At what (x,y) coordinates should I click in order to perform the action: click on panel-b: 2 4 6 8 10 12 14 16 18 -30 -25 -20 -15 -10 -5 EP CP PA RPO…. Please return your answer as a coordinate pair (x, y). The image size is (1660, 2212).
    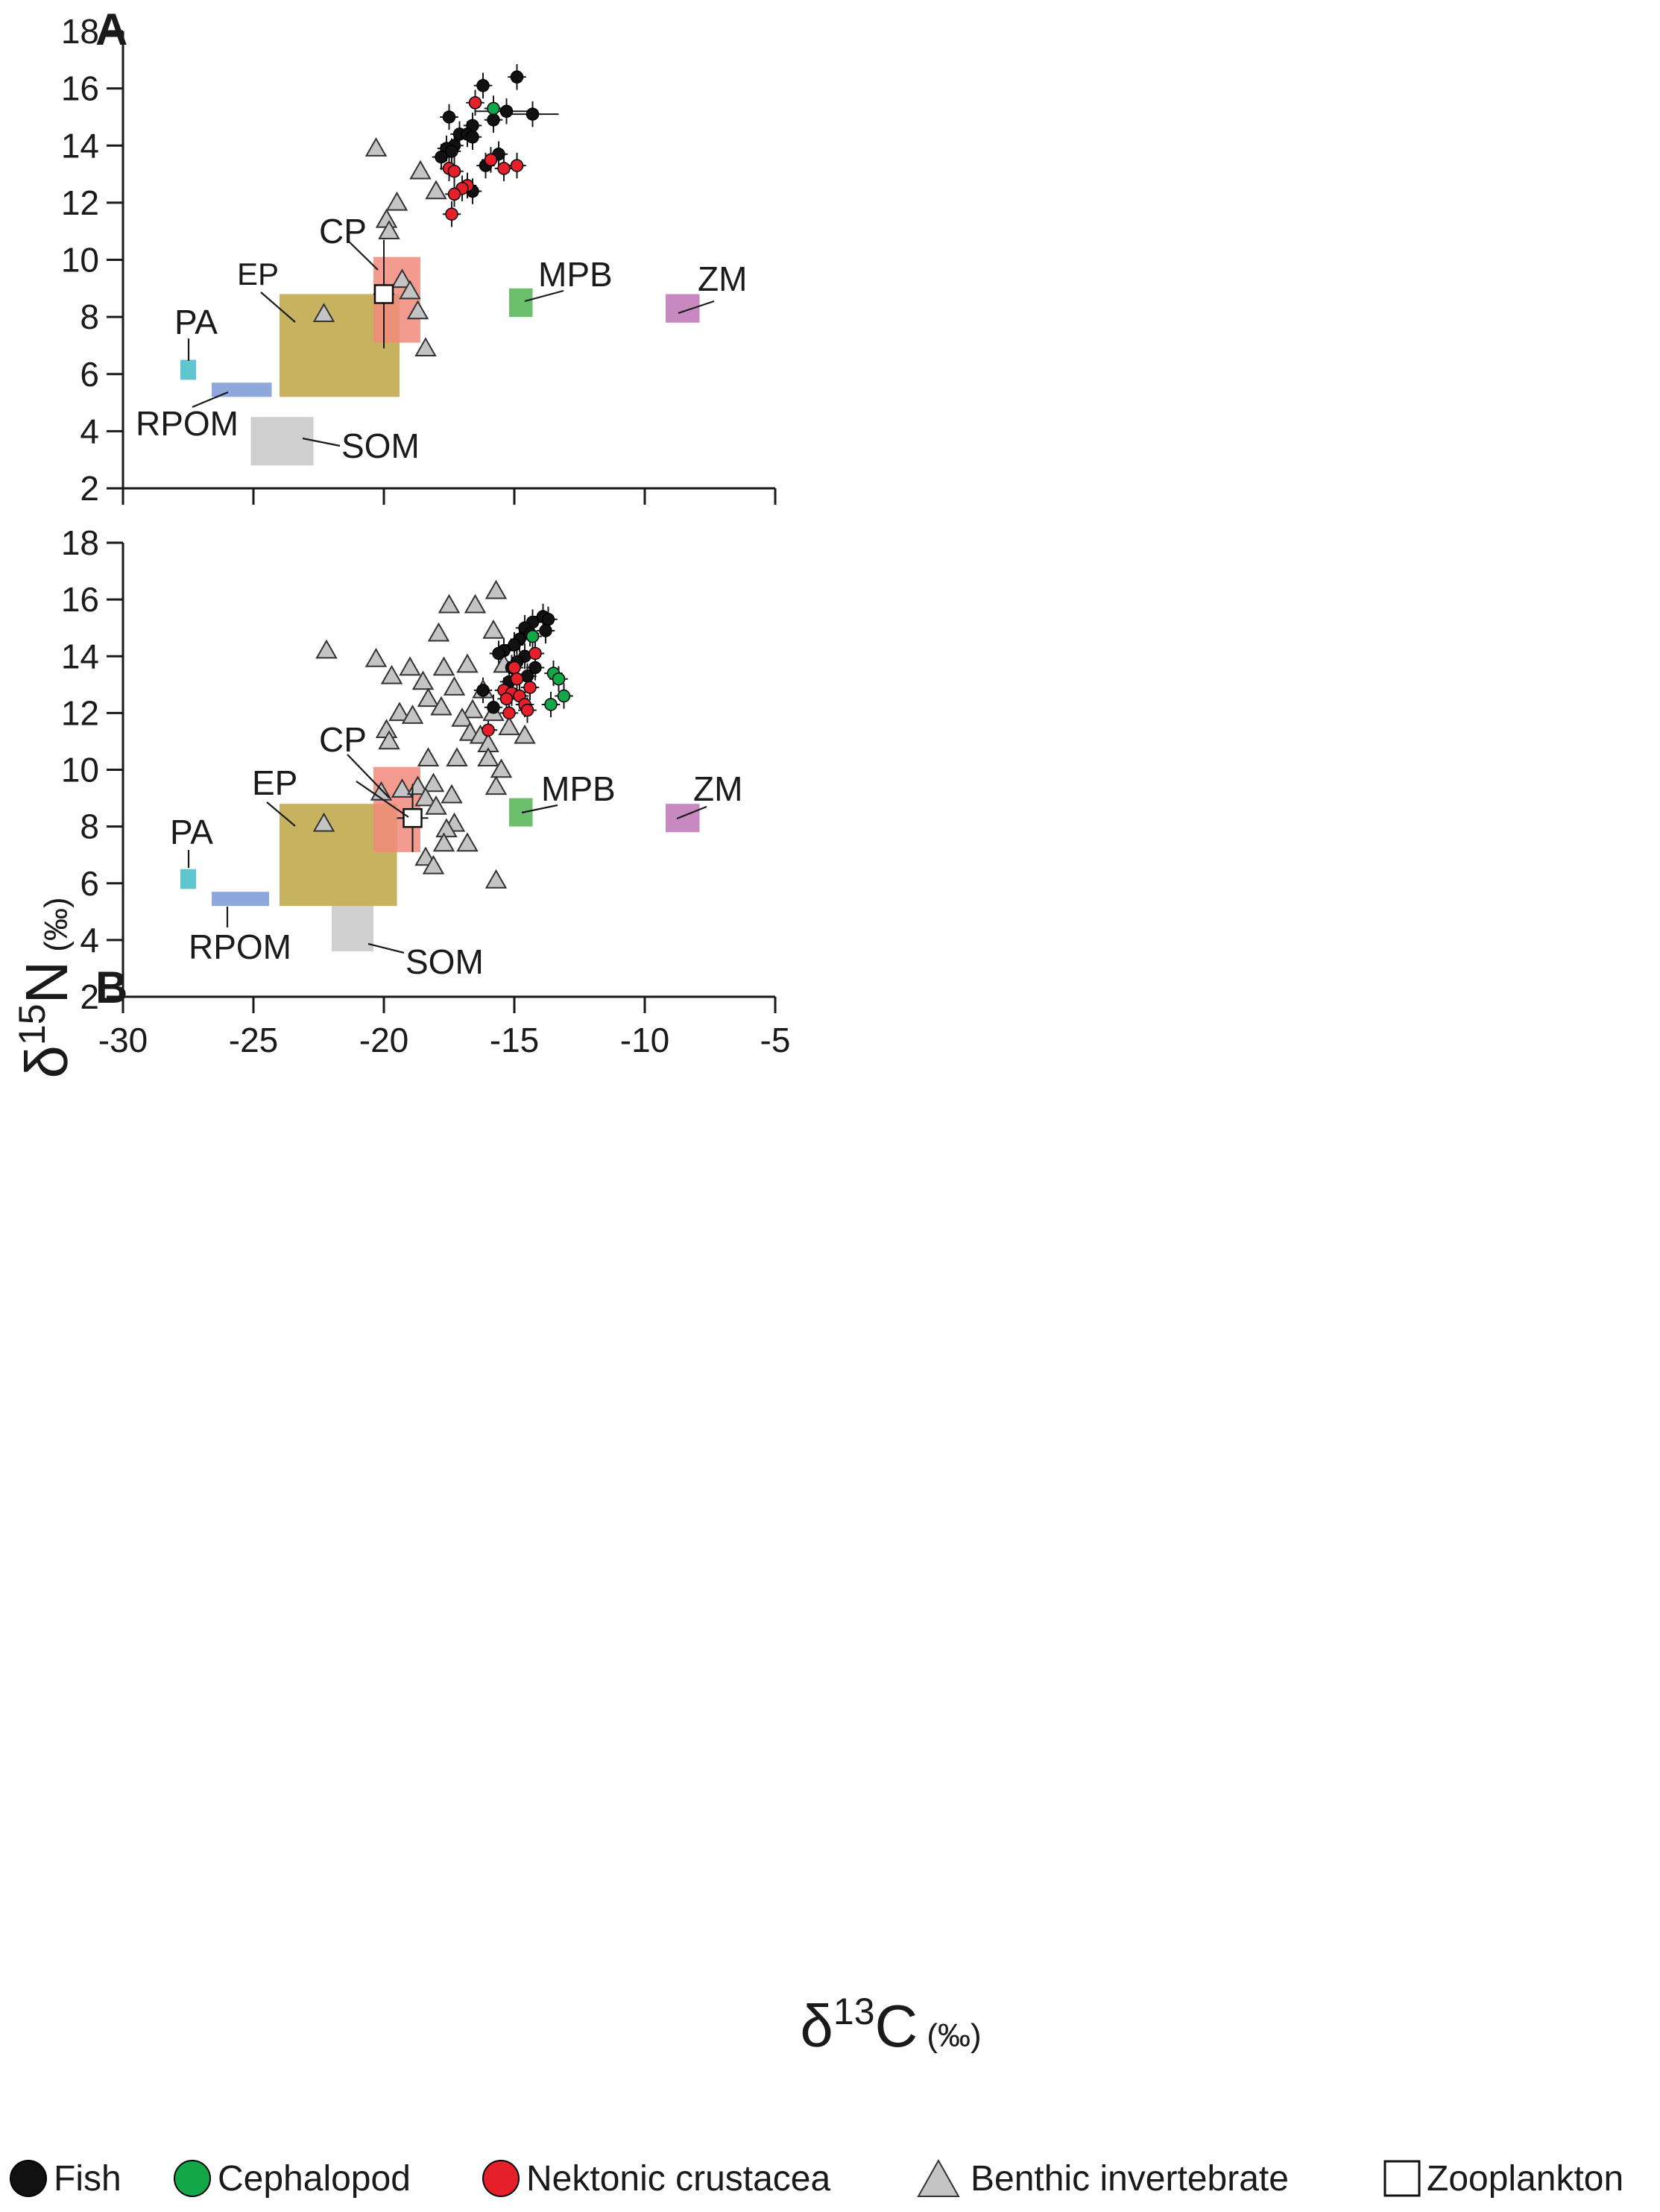
    Looking at the image, I should click on (426, 791).